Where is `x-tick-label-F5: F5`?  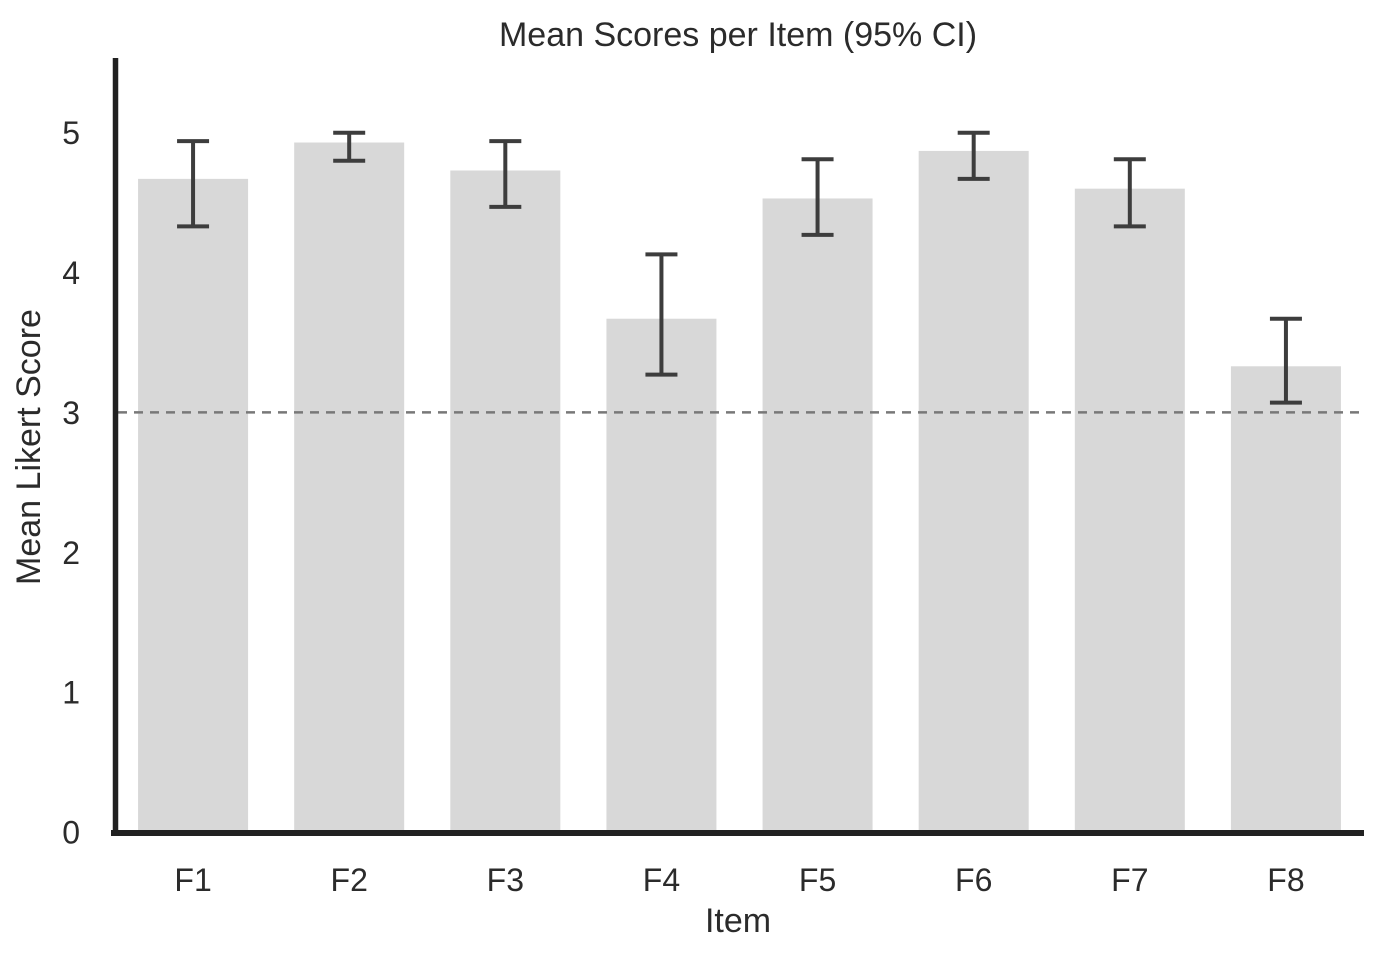 x-tick-label-F5: F5 is located at coordinates (817, 880).